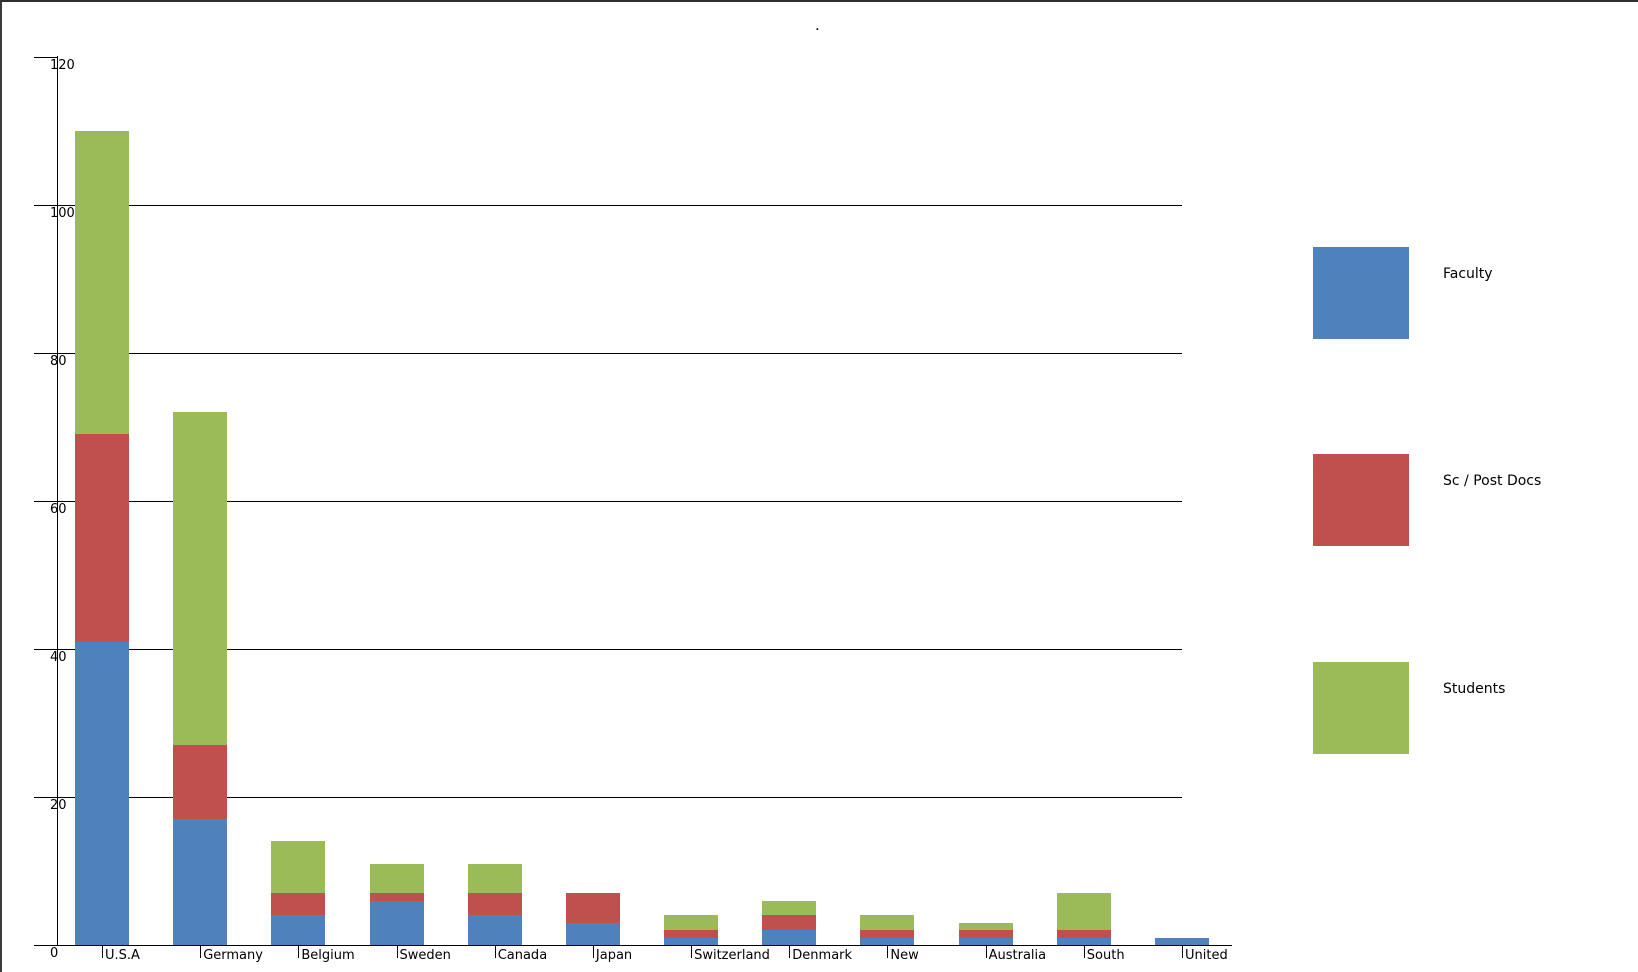  I want to click on x-tick-label-Australia: Australia, so click(1017, 955).